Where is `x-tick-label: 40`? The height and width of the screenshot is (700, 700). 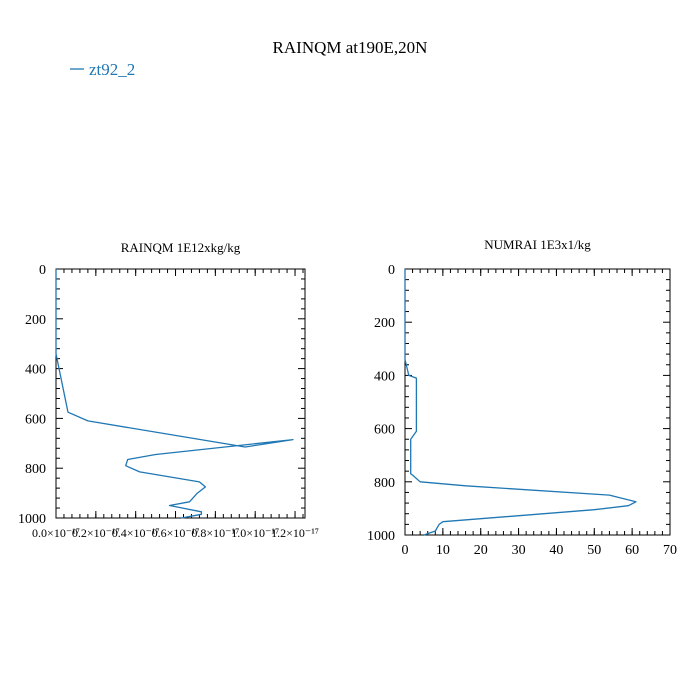
x-tick-label: 40 is located at coordinates (556, 550).